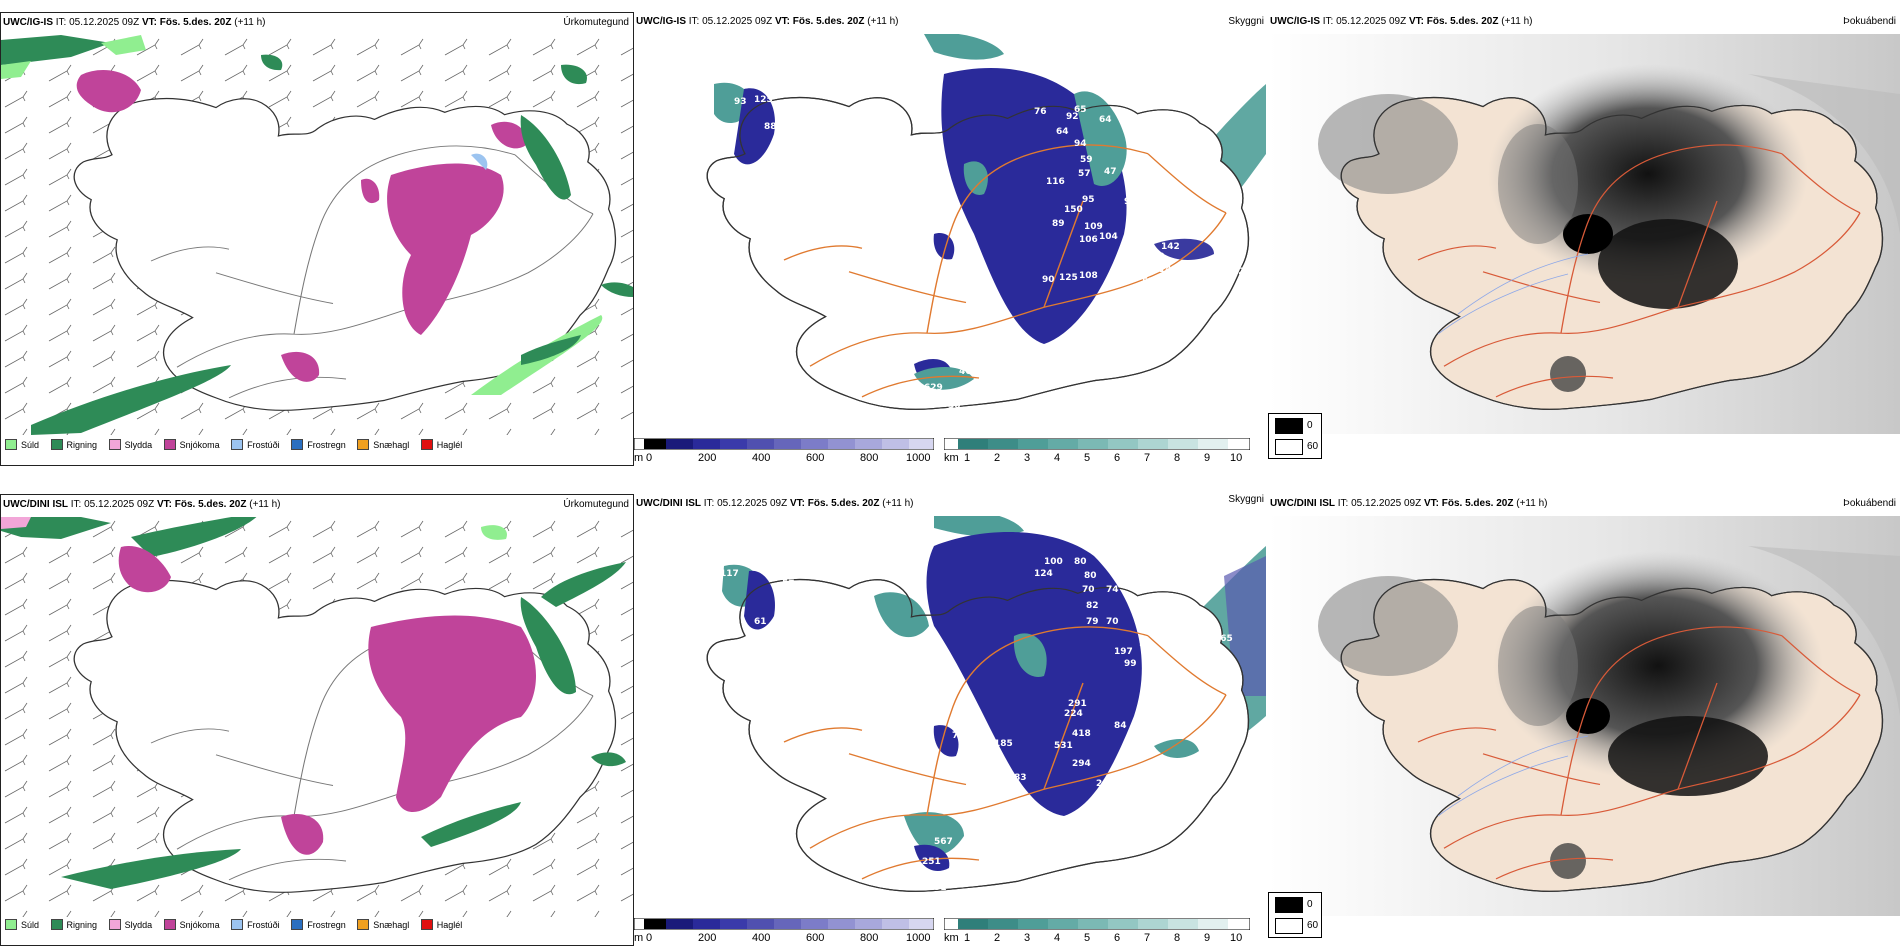 This screenshot has width=1900, height=950. Describe the element at coordinates (1048, 54) in the screenshot. I see `cloud-base-label: 563` at that location.